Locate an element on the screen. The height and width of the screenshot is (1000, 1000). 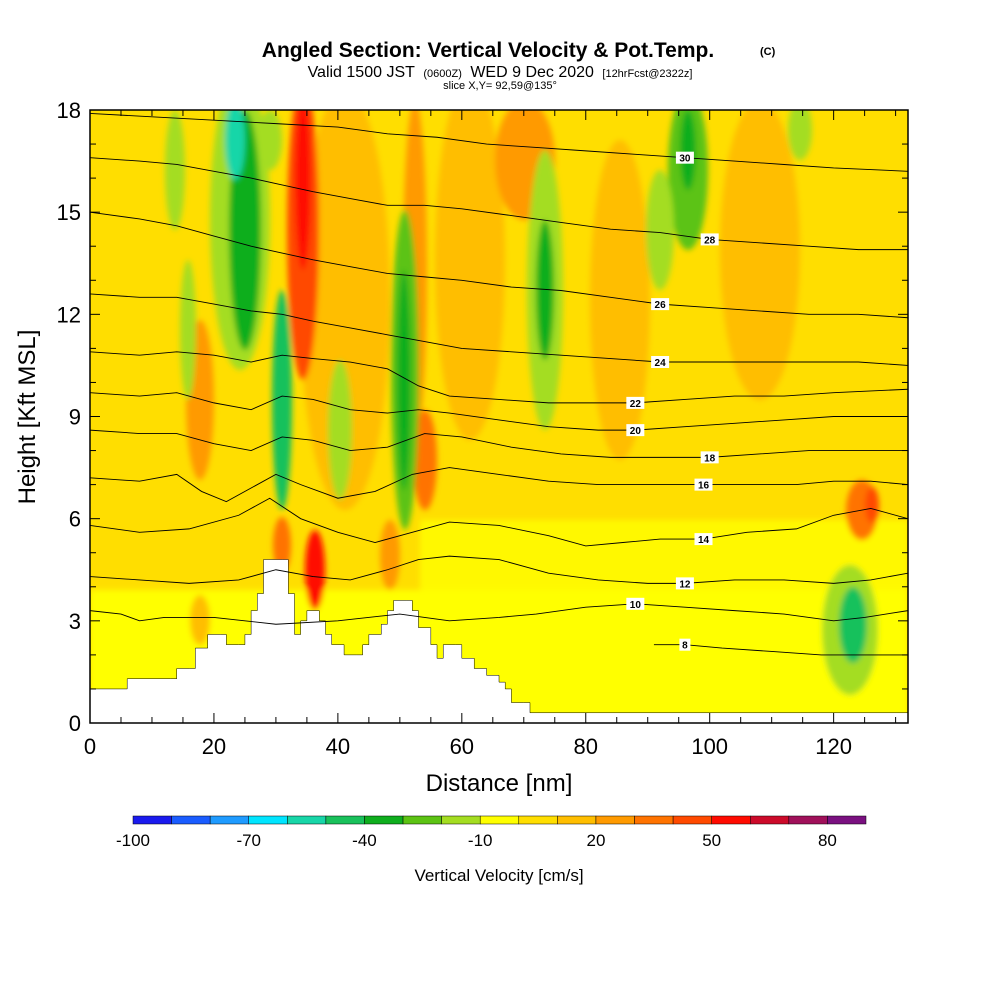
contour-label-20: 20 is located at coordinates (636, 431).